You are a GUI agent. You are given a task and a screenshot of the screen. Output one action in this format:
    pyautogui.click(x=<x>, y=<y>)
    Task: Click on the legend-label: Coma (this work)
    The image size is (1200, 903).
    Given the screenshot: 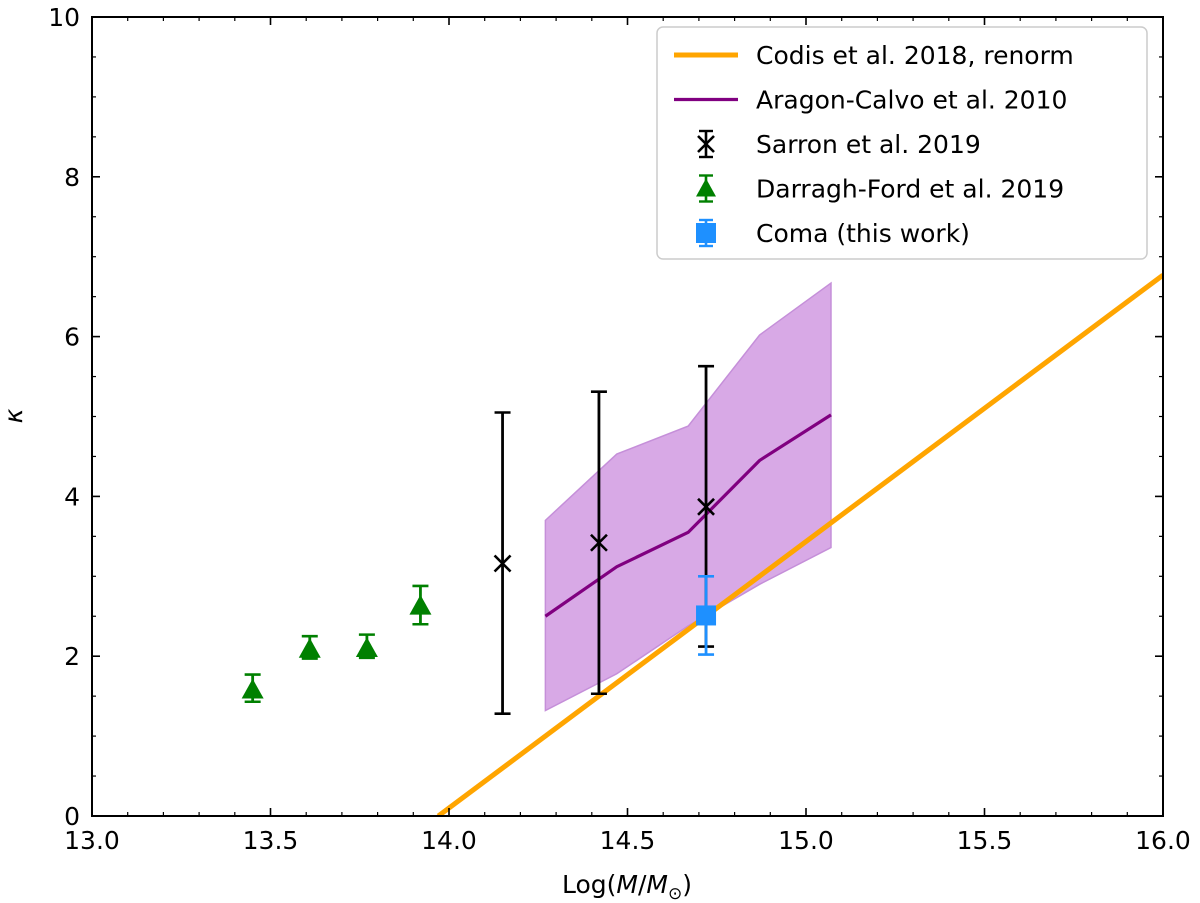 What is the action you would take?
    pyautogui.click(x=863, y=233)
    